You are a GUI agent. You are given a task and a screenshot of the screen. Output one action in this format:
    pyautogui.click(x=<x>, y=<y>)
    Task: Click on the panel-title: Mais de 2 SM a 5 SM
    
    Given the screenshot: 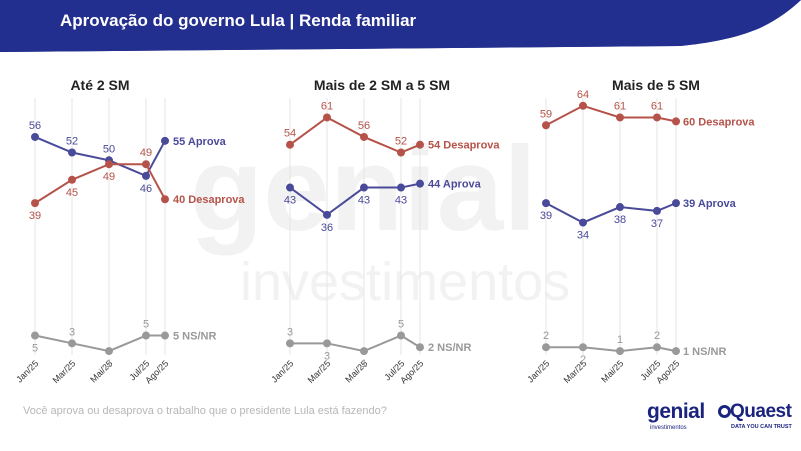 What is the action you would take?
    pyautogui.click(x=382, y=85)
    